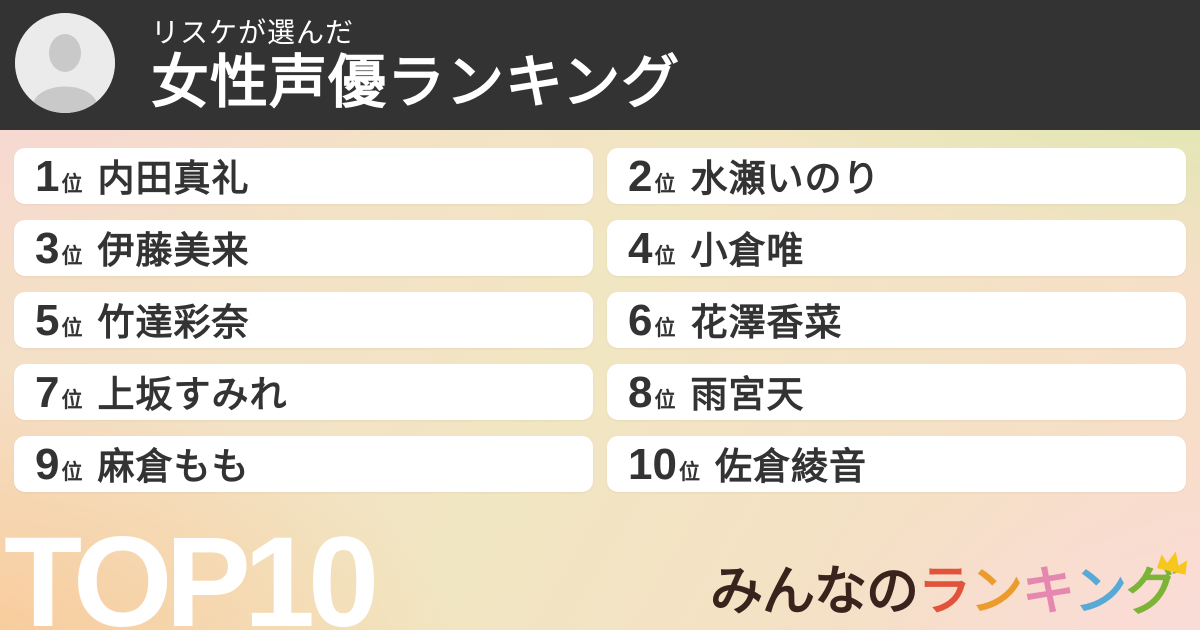 This screenshot has height=630, width=1200. What do you see at coordinates (652, 464) in the screenshot?
I see `rank-number: 10` at bounding box center [652, 464].